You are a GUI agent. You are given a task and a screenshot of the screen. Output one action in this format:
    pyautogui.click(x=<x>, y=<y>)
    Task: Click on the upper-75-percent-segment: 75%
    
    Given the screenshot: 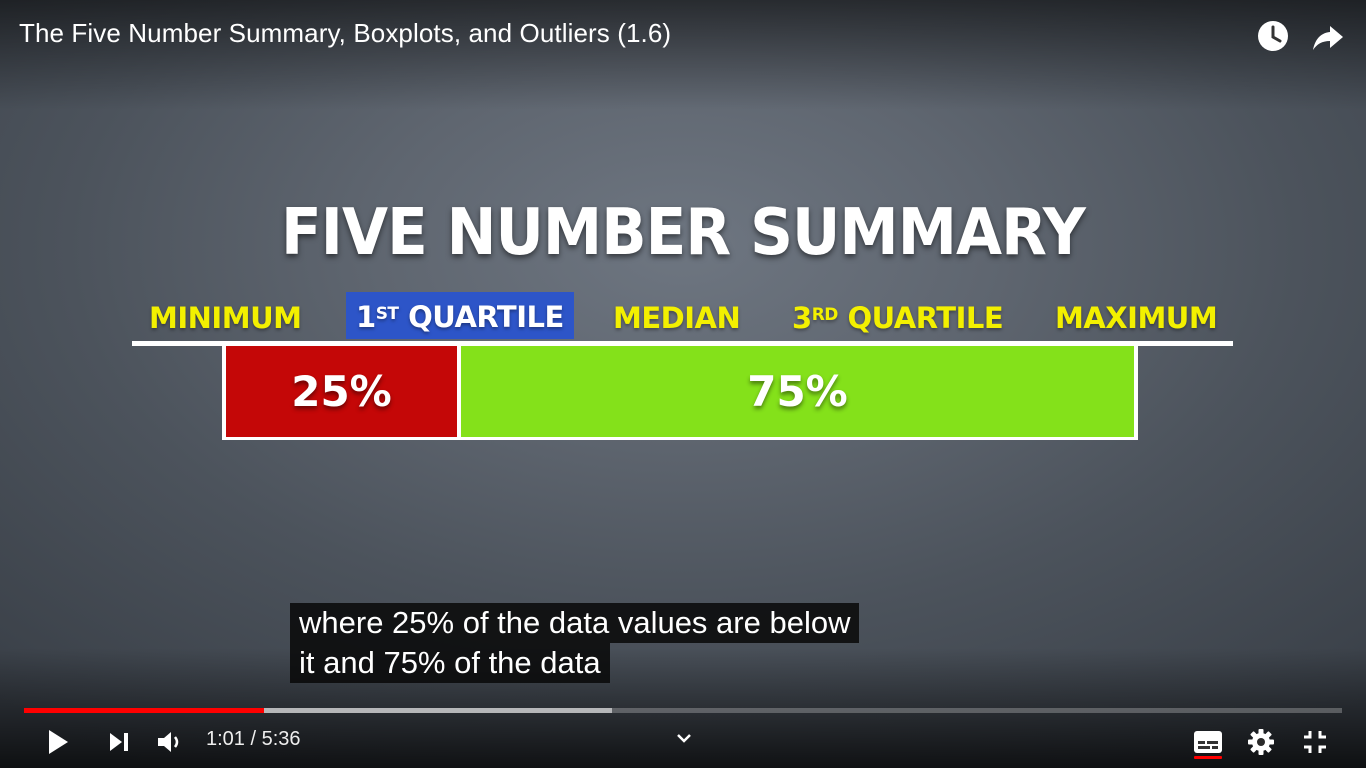 What is the action you would take?
    pyautogui.click(x=797, y=391)
    